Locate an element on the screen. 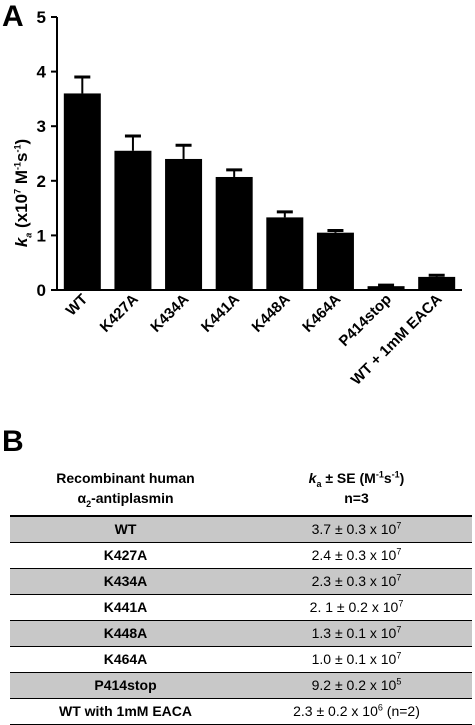  rate-value: 1.3 ± 0.1 x 107 is located at coordinates (356, 633).